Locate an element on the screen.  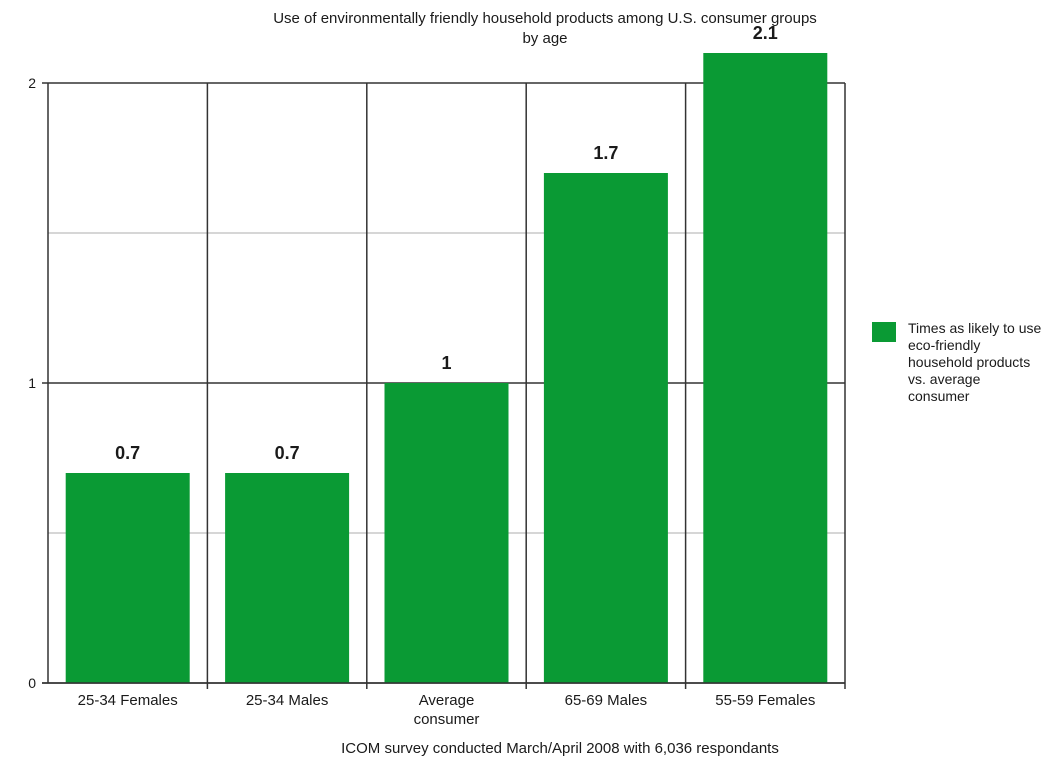
y-tick-label: 2 is located at coordinates (32, 83).